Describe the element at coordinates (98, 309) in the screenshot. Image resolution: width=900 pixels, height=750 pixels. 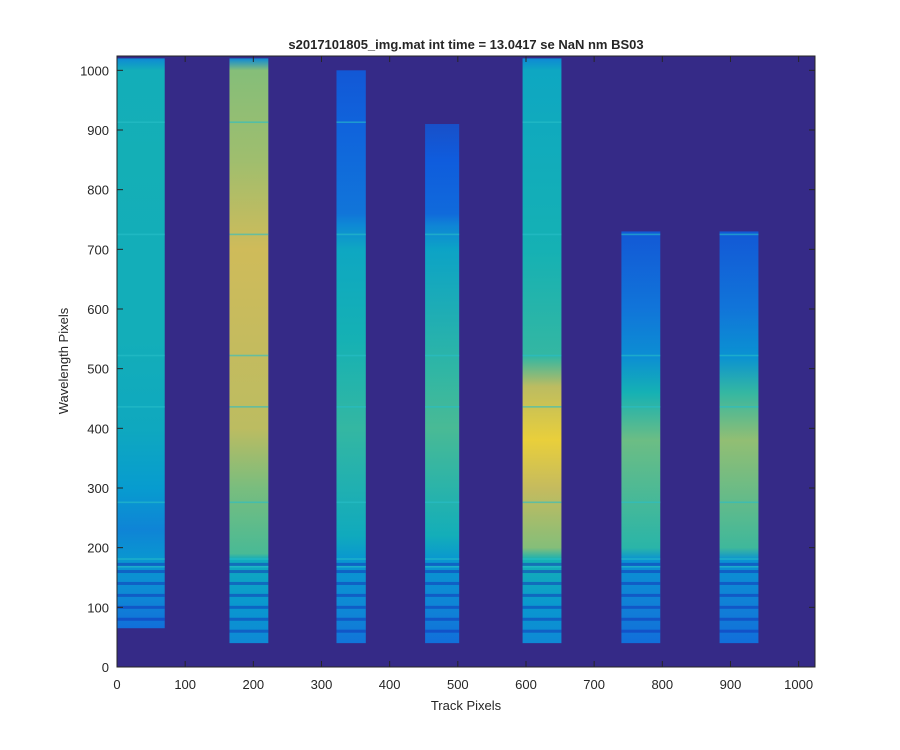
I see `y-tick-label: 600` at that location.